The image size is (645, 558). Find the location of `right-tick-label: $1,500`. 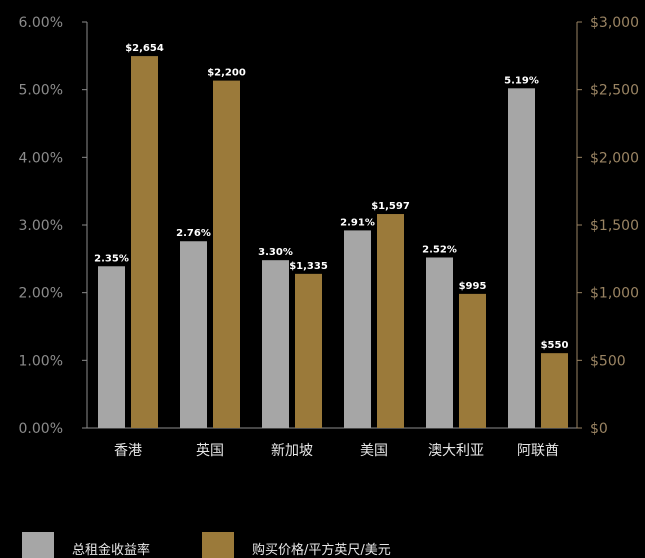

right-tick-label: $1,500 is located at coordinates (614, 226).